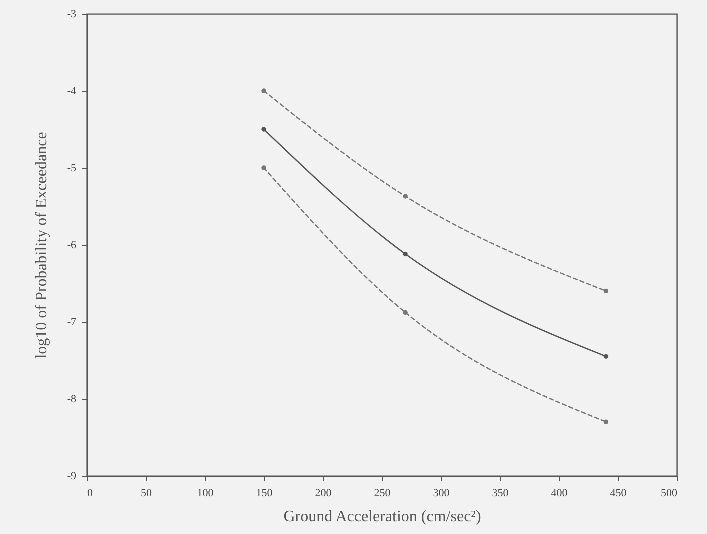  What do you see at coordinates (559, 494) in the screenshot?
I see `x-tick-label: 400` at bounding box center [559, 494].